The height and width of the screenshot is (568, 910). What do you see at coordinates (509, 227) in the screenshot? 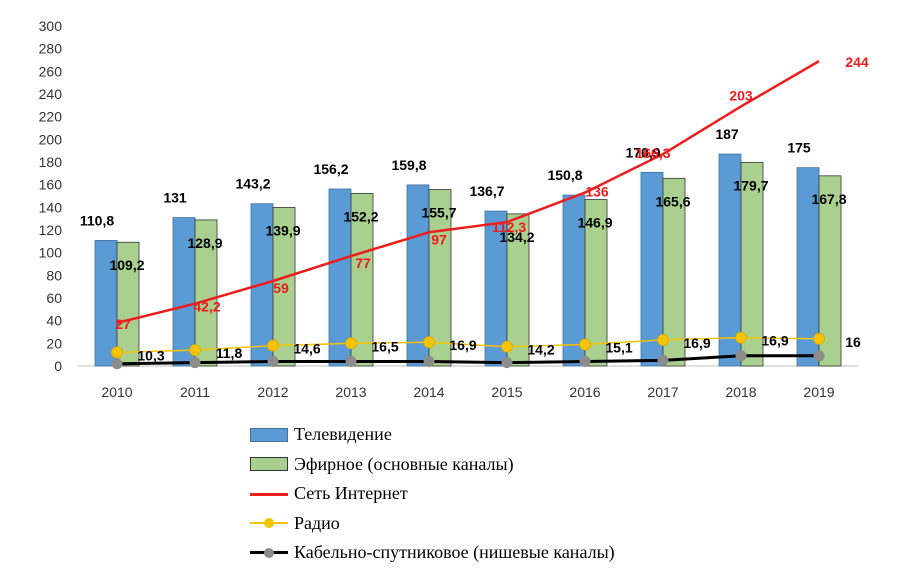
I see `data-label-internet: 112,3` at bounding box center [509, 227].